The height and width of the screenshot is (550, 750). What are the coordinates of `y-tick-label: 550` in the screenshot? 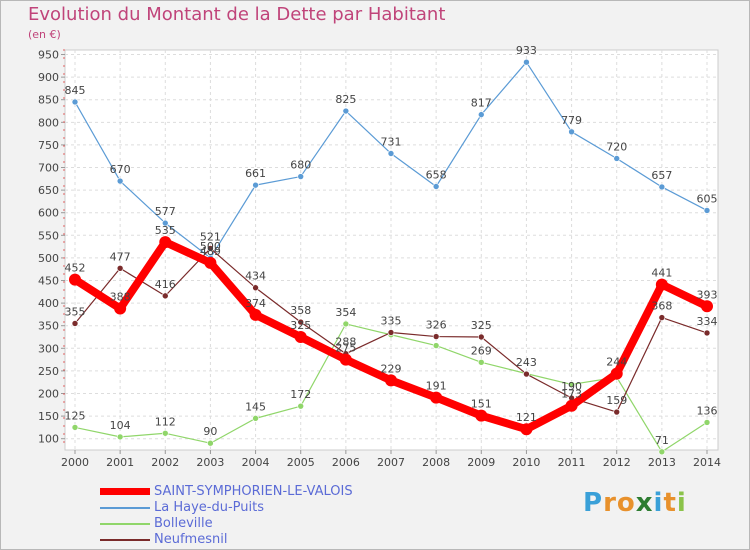 It's located at (48, 235).